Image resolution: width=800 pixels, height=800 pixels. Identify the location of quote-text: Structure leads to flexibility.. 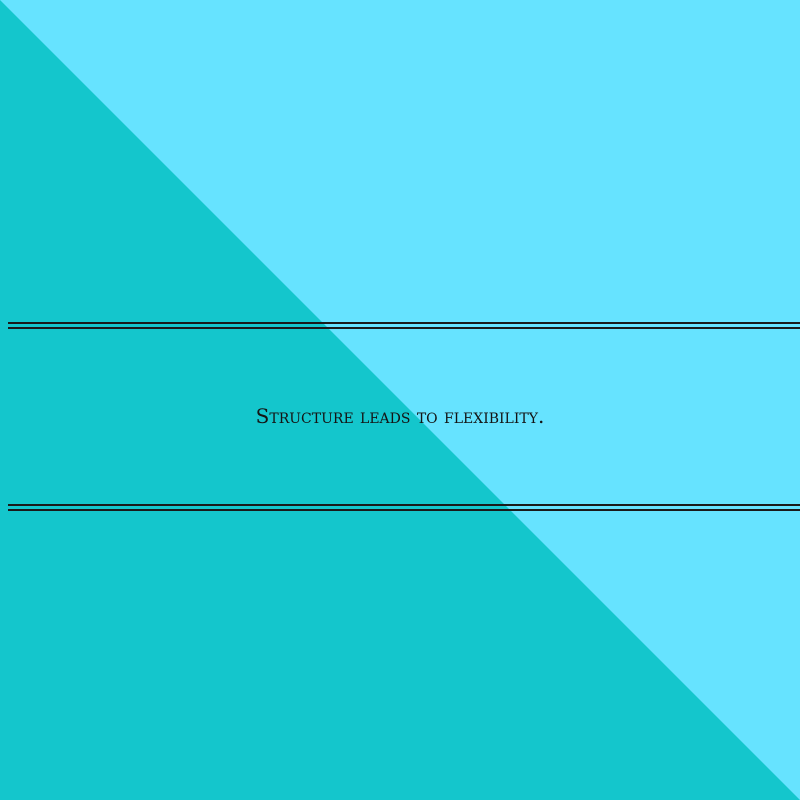
(400, 416).